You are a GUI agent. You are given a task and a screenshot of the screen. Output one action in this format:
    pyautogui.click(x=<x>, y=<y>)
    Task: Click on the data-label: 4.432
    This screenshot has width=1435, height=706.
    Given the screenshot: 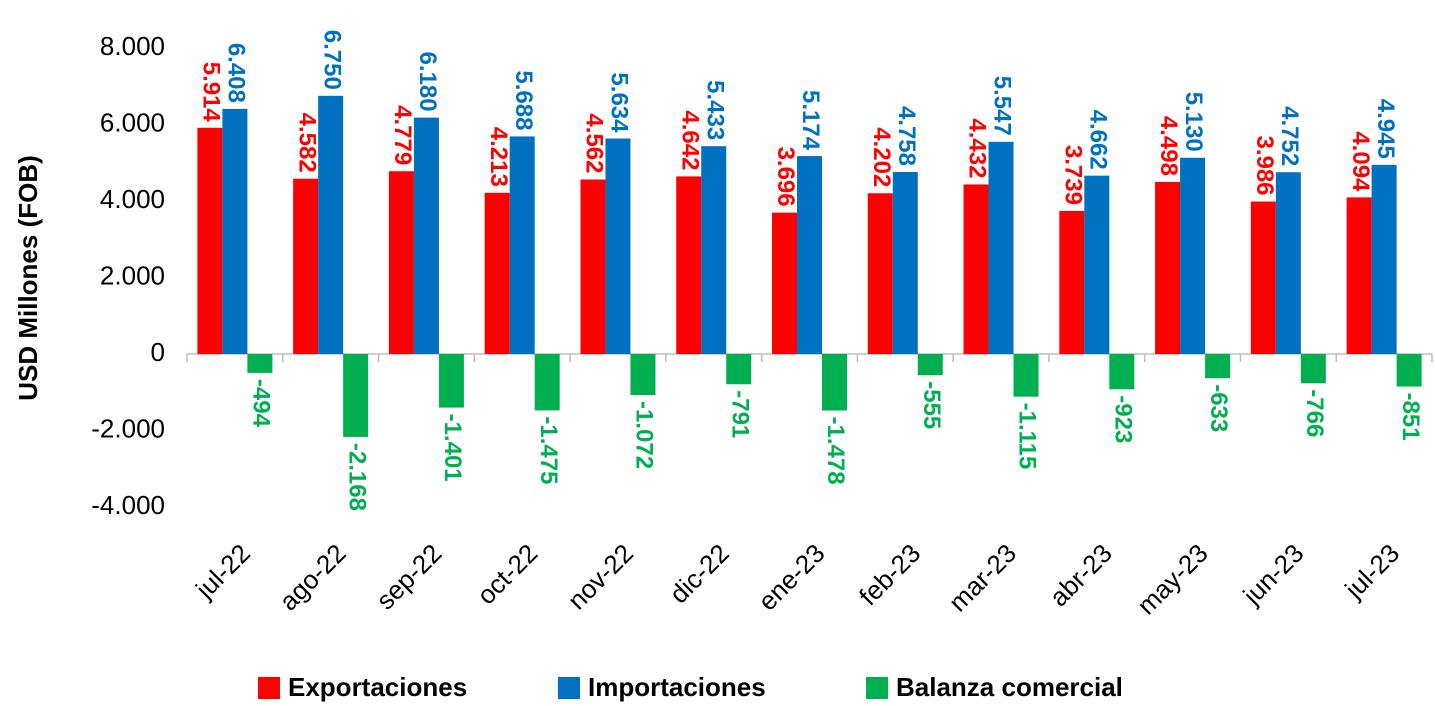 What is the action you would take?
    pyautogui.click(x=977, y=148)
    